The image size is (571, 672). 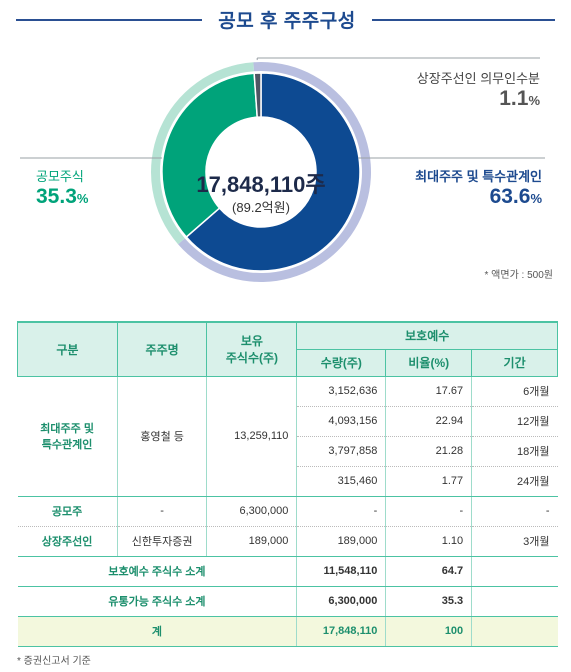 I want to click on slice-label-public: 공모주식 35.3%, so click(x=62, y=187).